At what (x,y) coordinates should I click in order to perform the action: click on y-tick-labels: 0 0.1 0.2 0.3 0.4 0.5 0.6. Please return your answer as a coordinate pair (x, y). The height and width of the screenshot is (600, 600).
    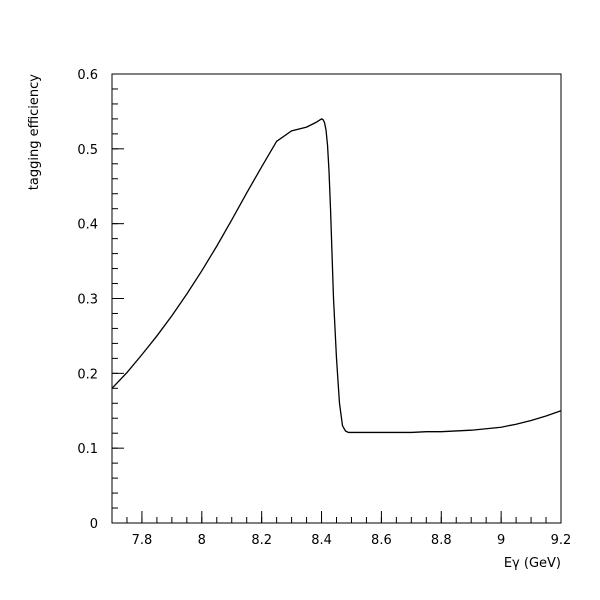
    Looking at the image, I should click on (87, 300).